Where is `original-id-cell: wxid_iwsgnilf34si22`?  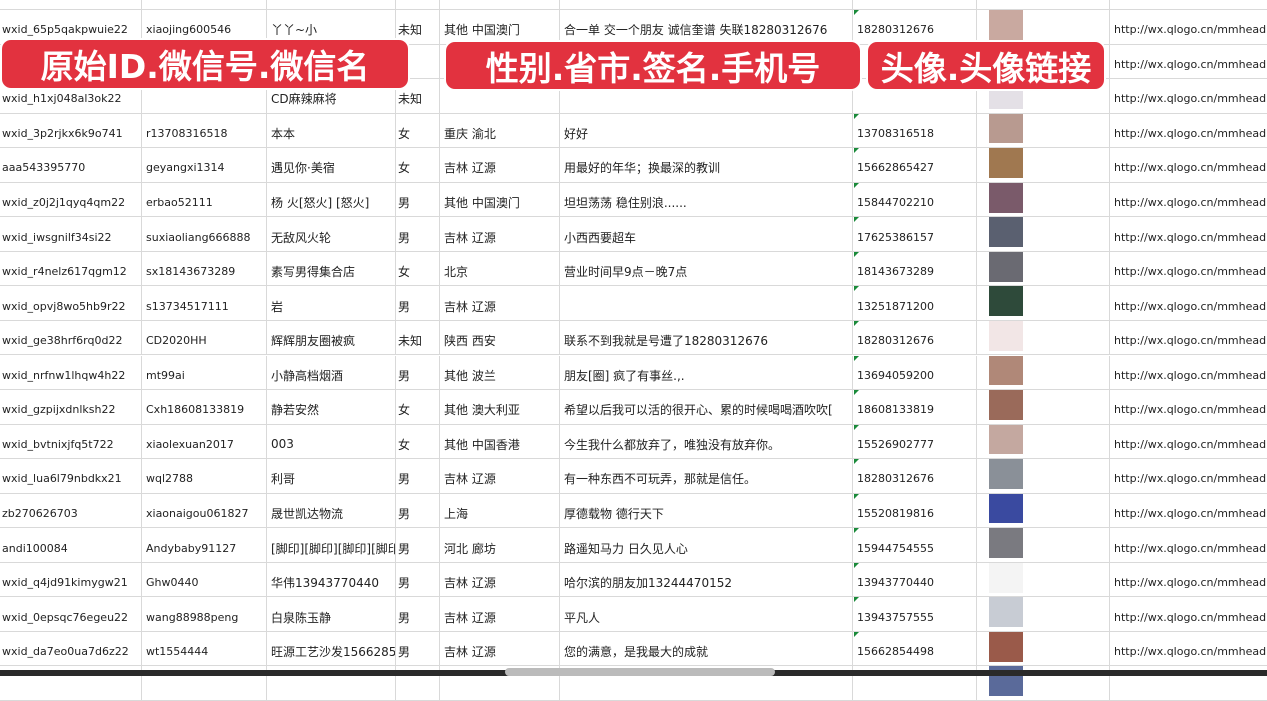 original-id-cell: wxid_iwsgnilf34si22 is located at coordinates (71, 234).